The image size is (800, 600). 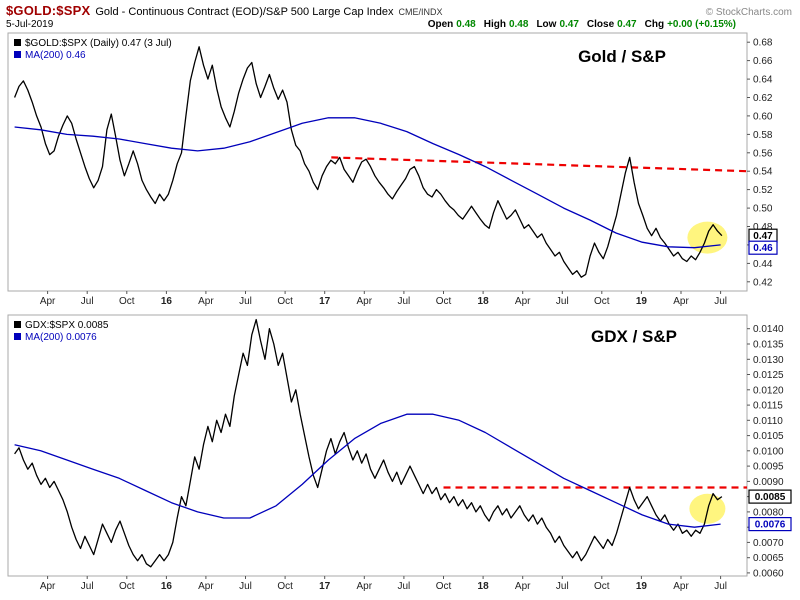 I want to click on svg-text: 0.0085, so click(x=770, y=497).